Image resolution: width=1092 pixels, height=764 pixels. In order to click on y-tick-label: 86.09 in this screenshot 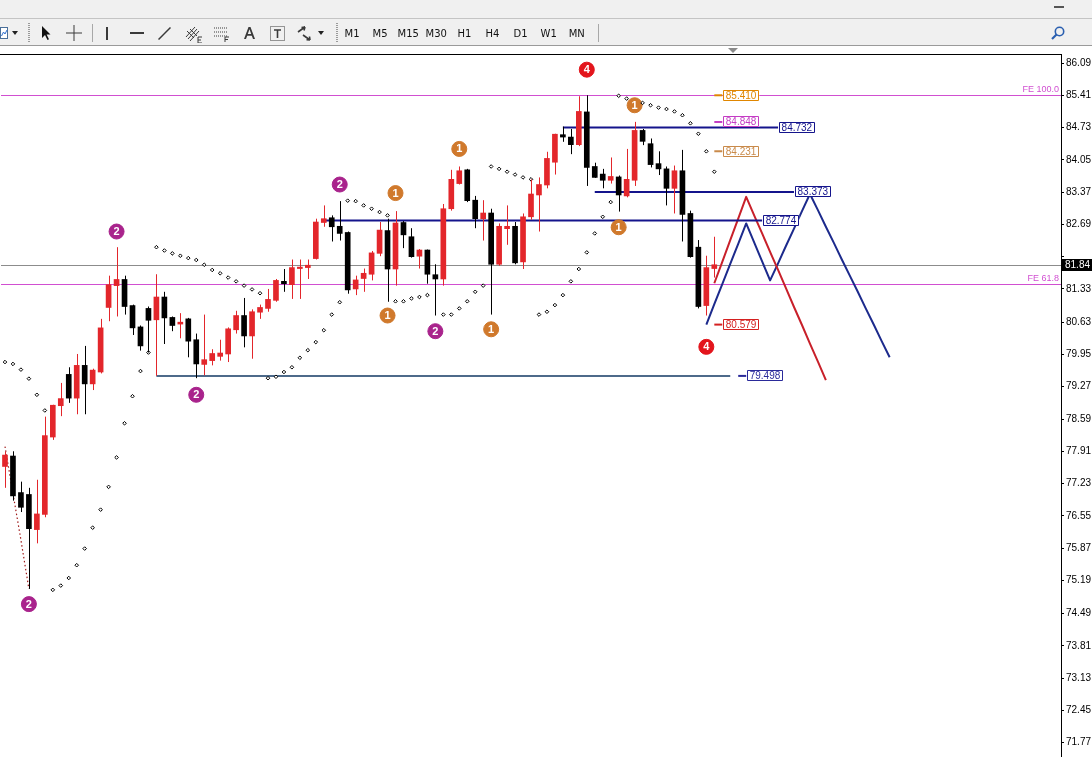, I will do `click(1079, 62)`.